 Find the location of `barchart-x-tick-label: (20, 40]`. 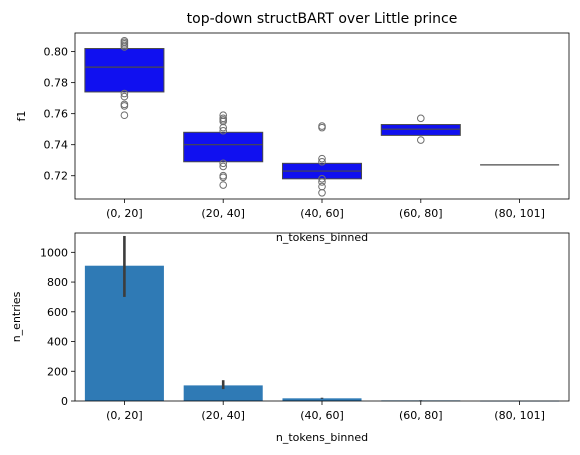

barchart-x-tick-label: (20, 40] is located at coordinates (223, 415).